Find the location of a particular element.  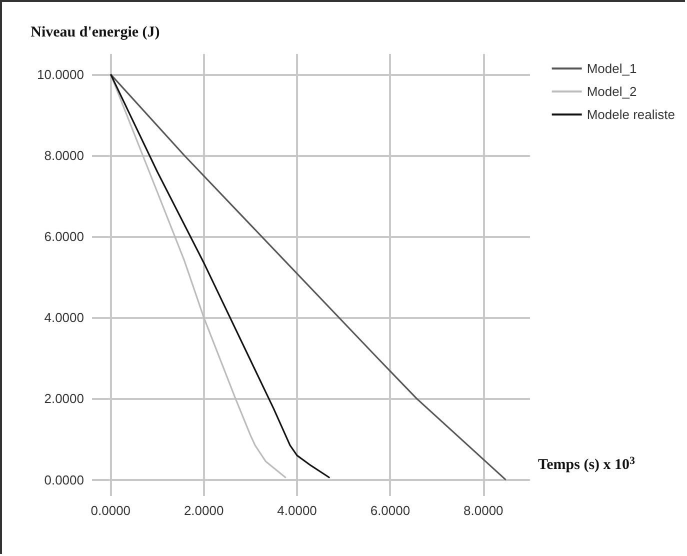

y-tick-label: 10.0000 is located at coordinates (60, 74).